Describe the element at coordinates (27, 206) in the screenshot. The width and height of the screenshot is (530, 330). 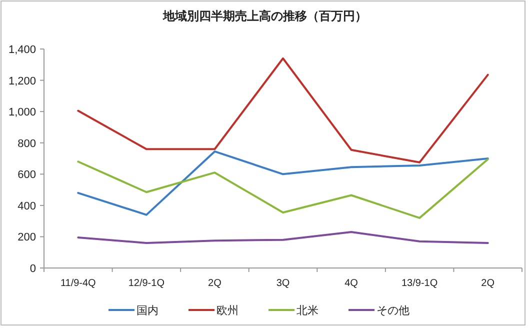
I see `y-tick-label: 400` at that location.